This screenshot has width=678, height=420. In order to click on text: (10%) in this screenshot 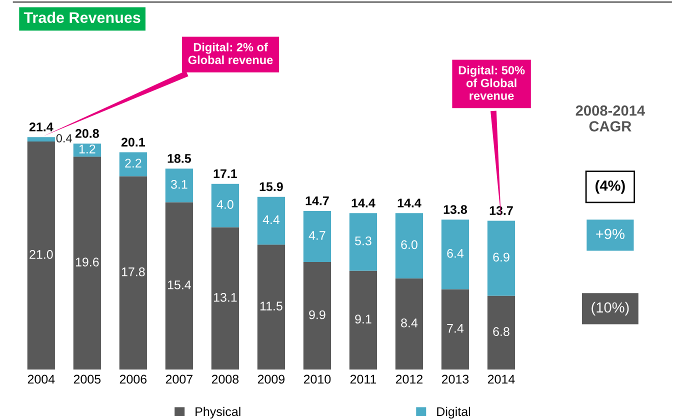, I will do `click(610, 309)`.